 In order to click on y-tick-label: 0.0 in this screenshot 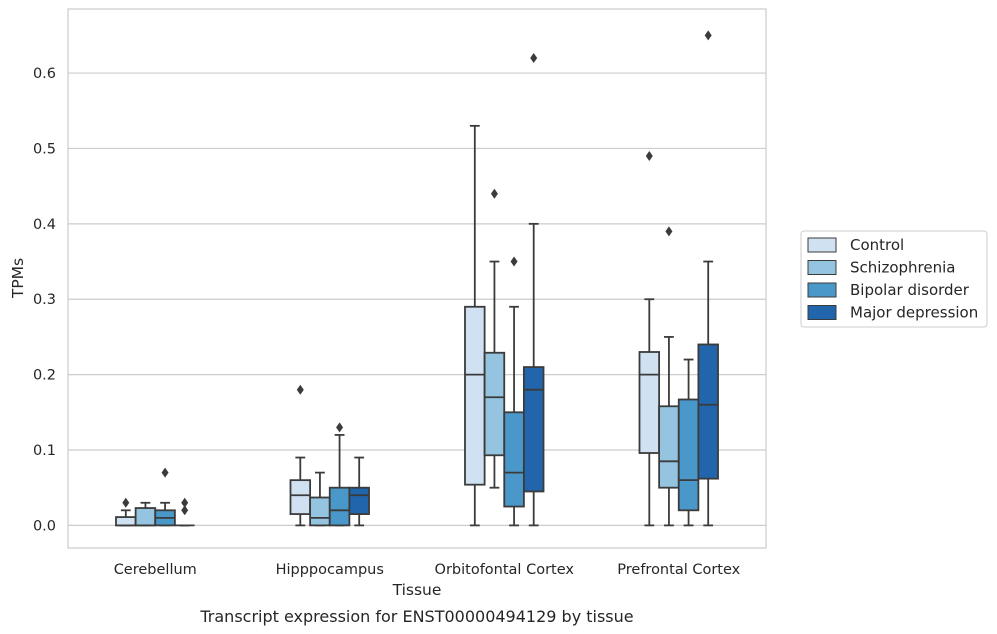, I will do `click(44, 526)`.